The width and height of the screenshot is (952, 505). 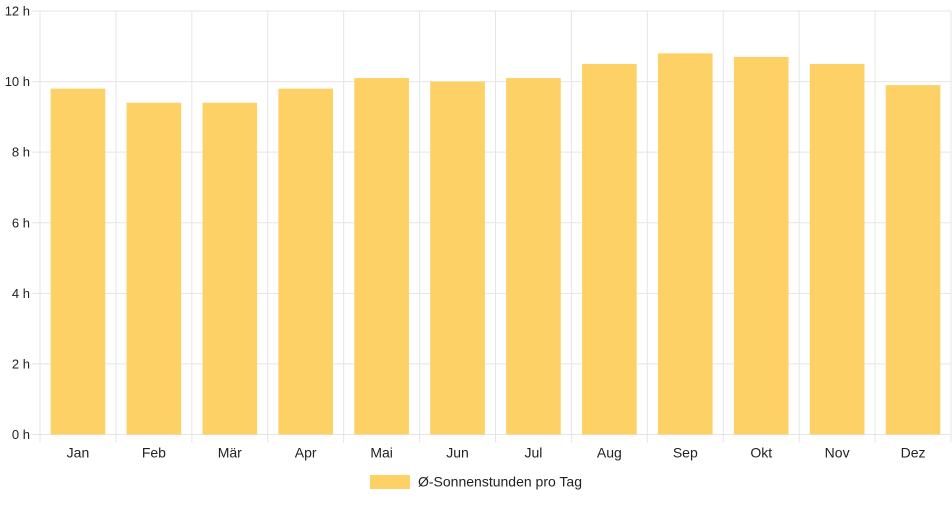 What do you see at coordinates (534, 453) in the screenshot?
I see `x-tick-label: Jul` at bounding box center [534, 453].